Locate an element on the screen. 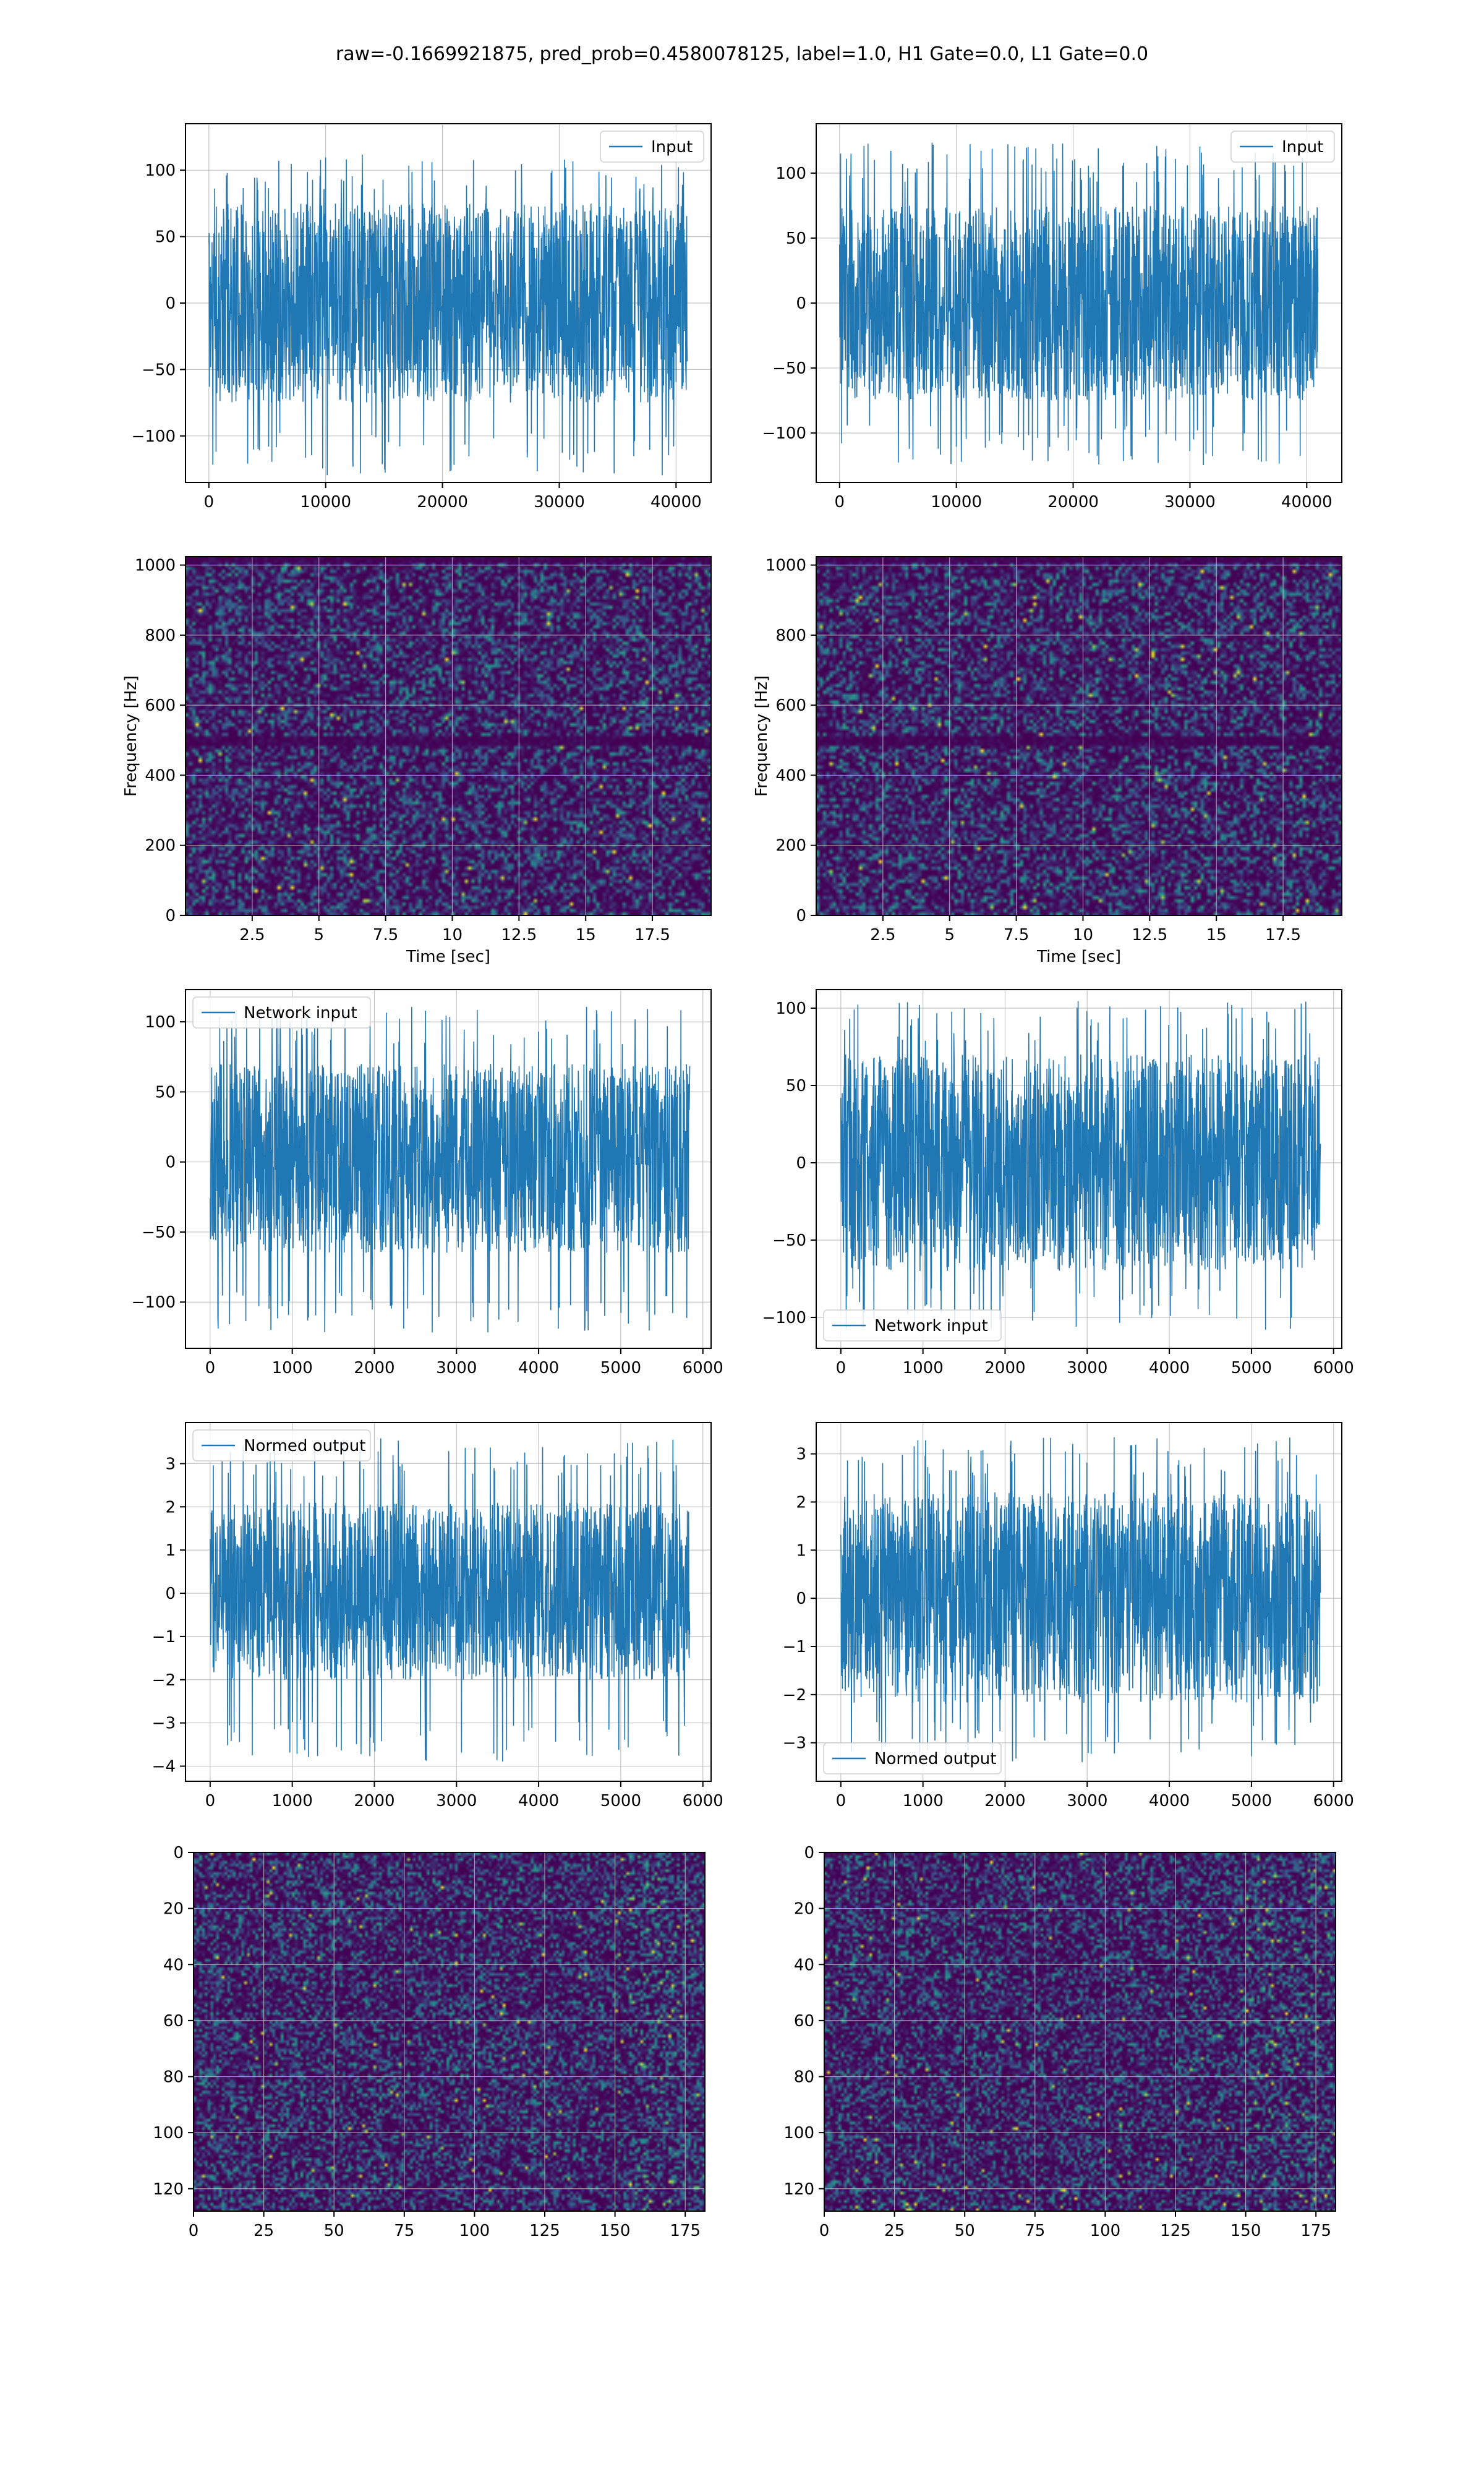 This screenshot has height=2474, width=1484. x-tick-label: 20000 is located at coordinates (1073, 502).